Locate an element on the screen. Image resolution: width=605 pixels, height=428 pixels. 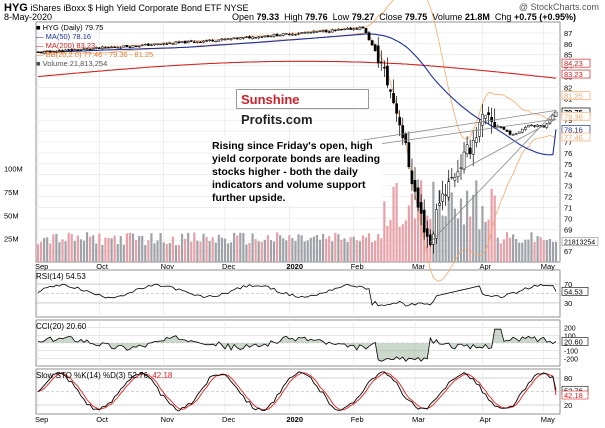
price-tick-label: 72 is located at coordinates (568, 197).